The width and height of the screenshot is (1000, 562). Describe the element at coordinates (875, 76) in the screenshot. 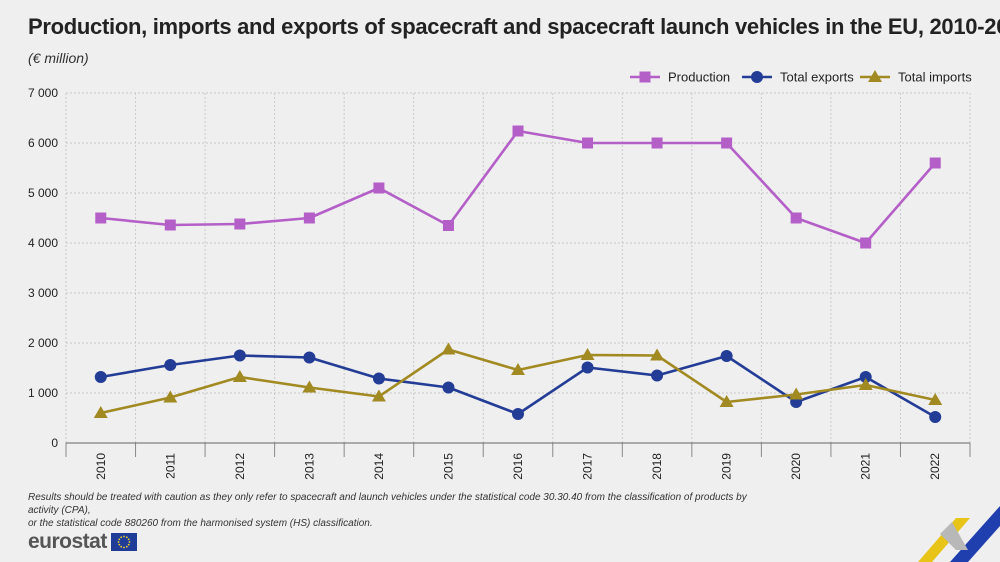

I see `legend-marker-total-imports` at that location.